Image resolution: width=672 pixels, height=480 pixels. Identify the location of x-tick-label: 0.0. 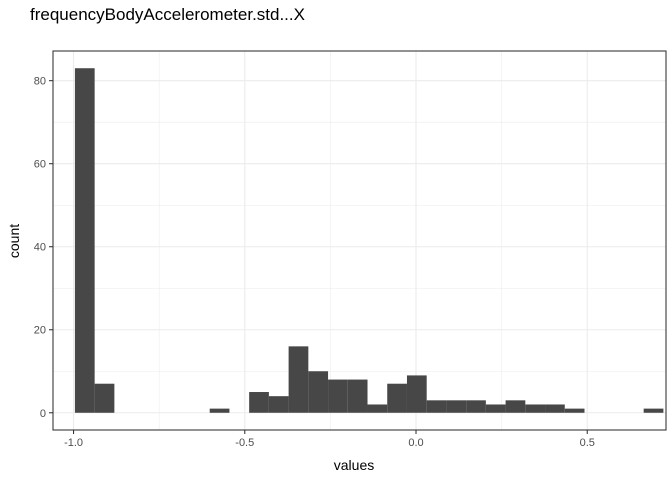
(415, 443).